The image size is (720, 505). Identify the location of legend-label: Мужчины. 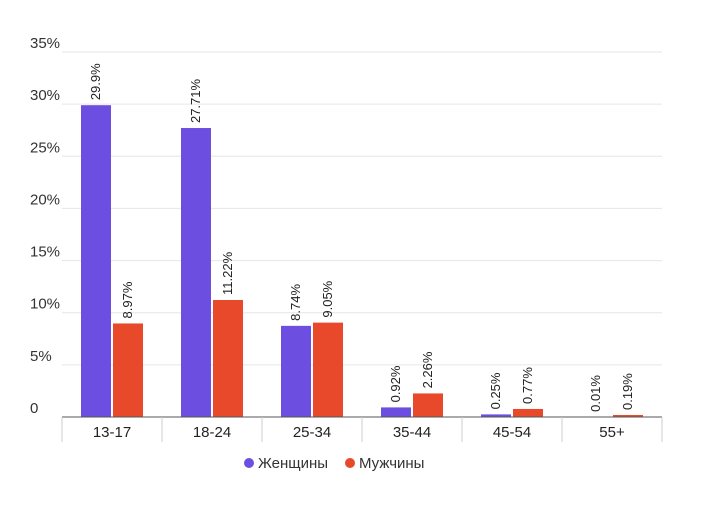
(391, 463).